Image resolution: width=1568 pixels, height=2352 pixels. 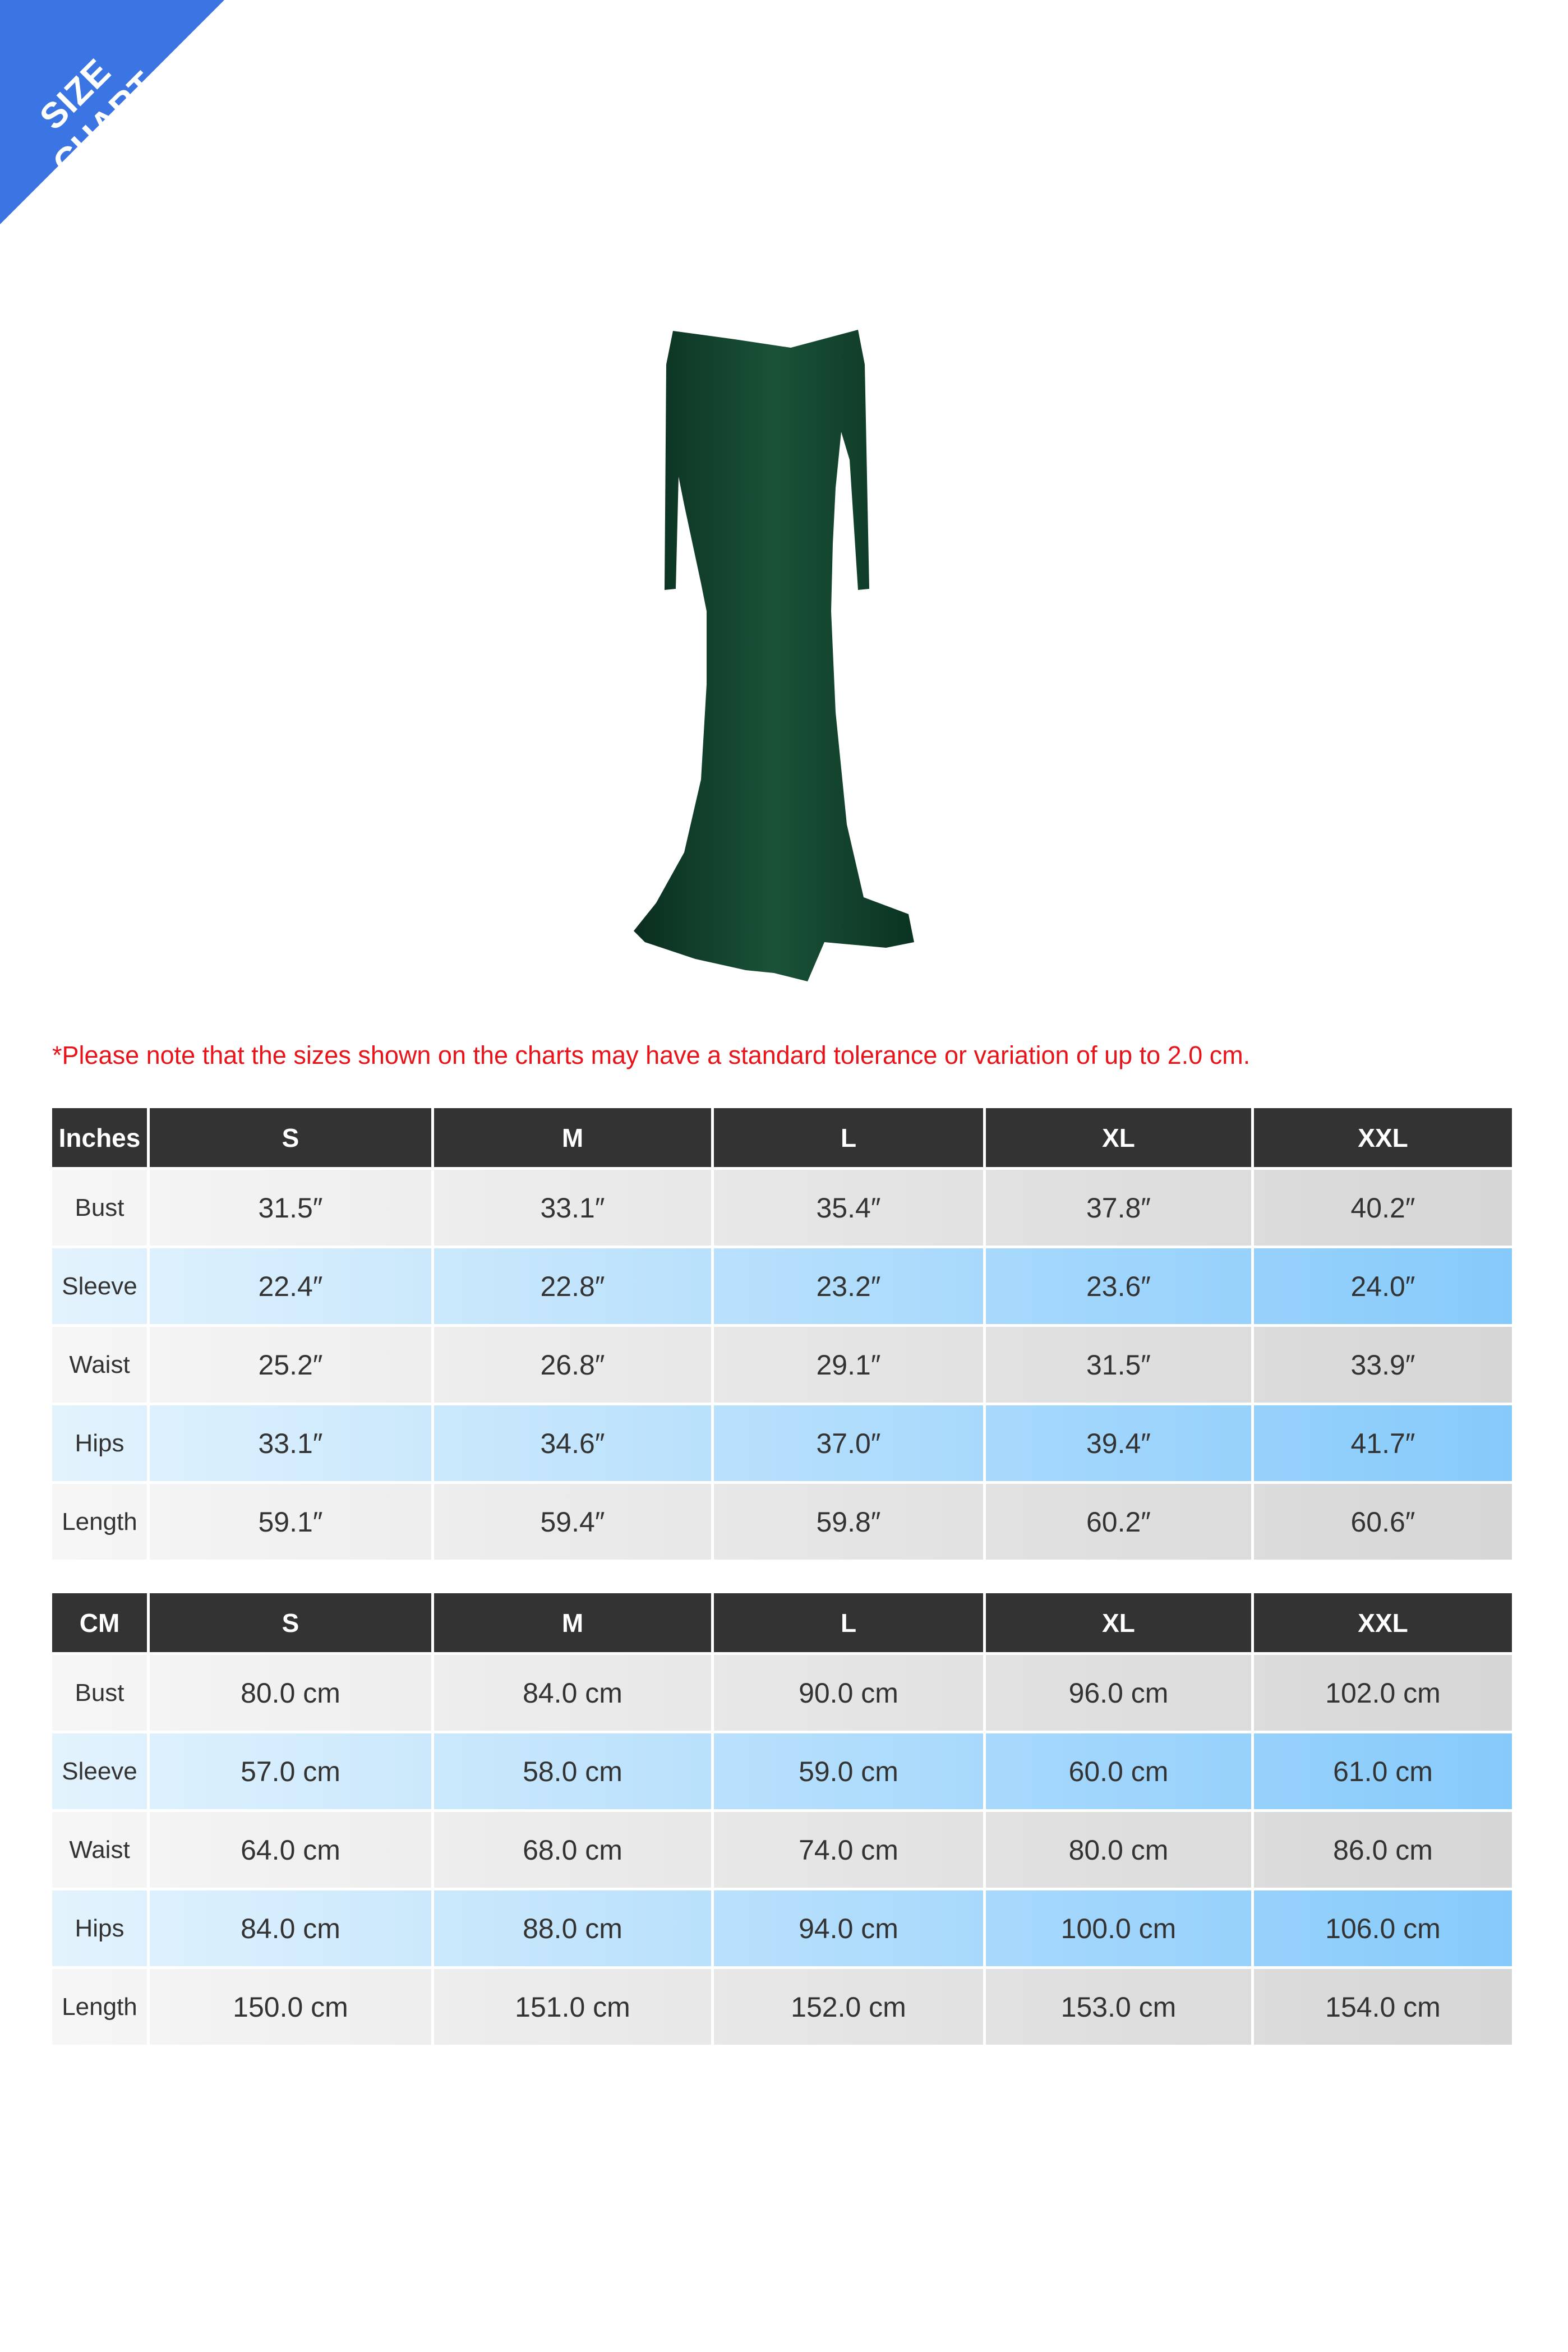 I want to click on measurement-value: 102.0 cm, so click(x=1383, y=1694).